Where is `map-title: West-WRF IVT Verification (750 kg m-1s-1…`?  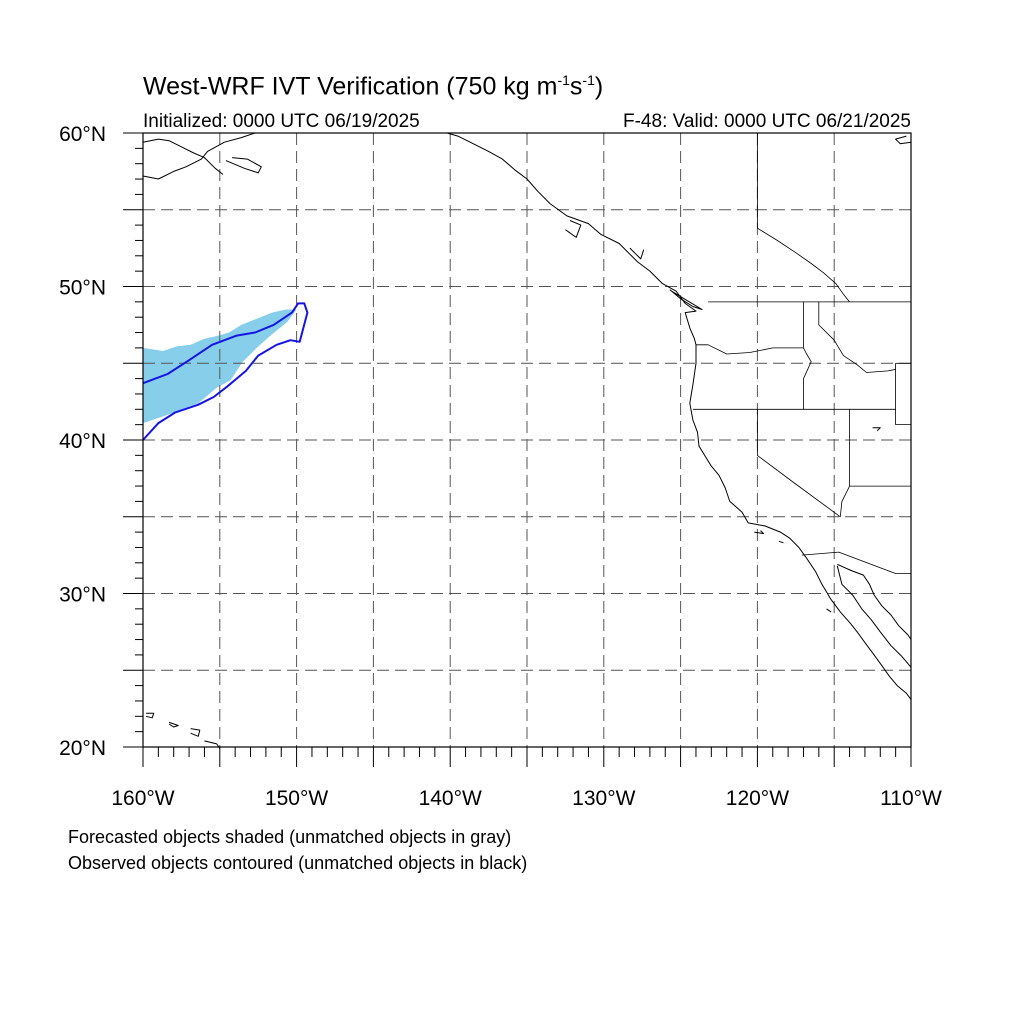 map-title: West-WRF IVT Verification (750 kg m-1s-1… is located at coordinates (373, 86).